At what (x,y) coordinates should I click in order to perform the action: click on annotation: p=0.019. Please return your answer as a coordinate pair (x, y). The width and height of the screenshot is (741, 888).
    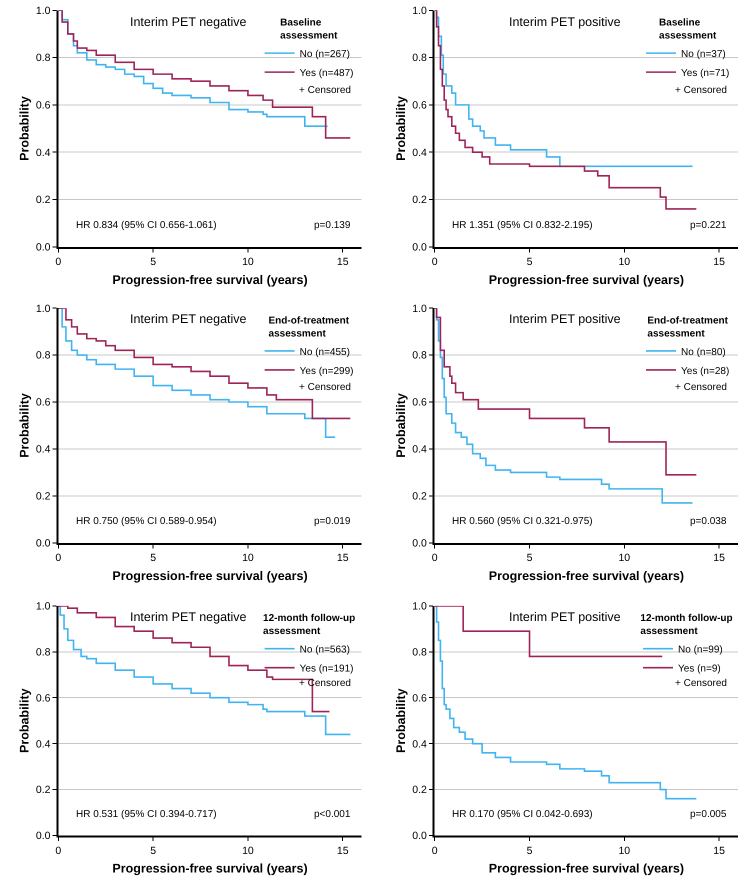
    Looking at the image, I should click on (332, 521).